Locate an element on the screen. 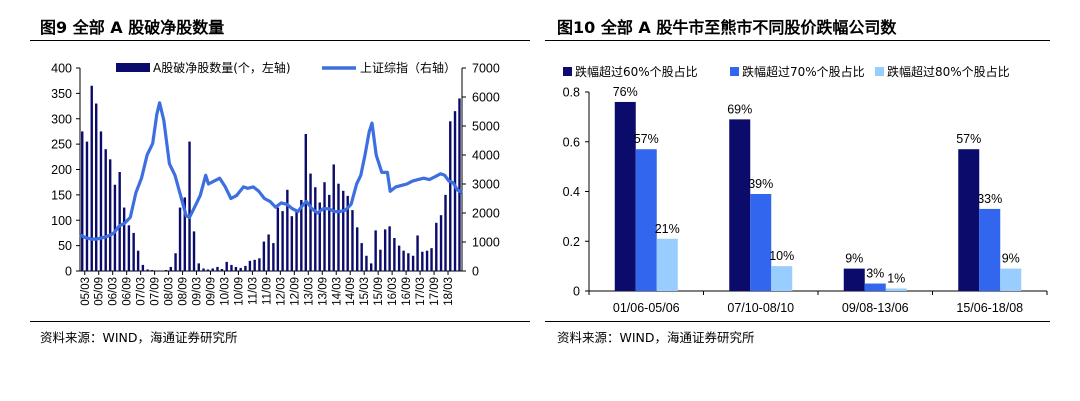 The width and height of the screenshot is (1080, 401). x-tick-label: 08/03 is located at coordinates (170, 291).